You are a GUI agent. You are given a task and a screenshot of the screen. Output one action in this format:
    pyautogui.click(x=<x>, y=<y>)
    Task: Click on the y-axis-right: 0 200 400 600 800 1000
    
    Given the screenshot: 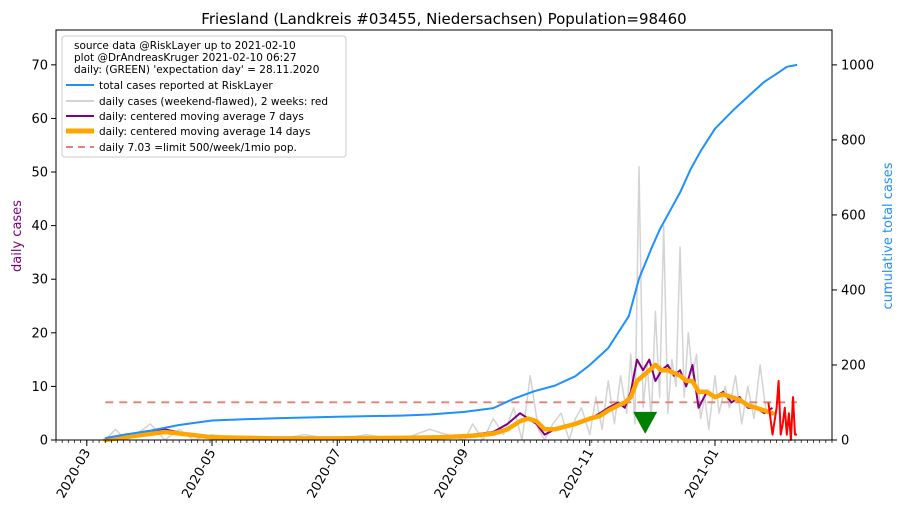 What is the action you would take?
    pyautogui.click(x=853, y=253)
    